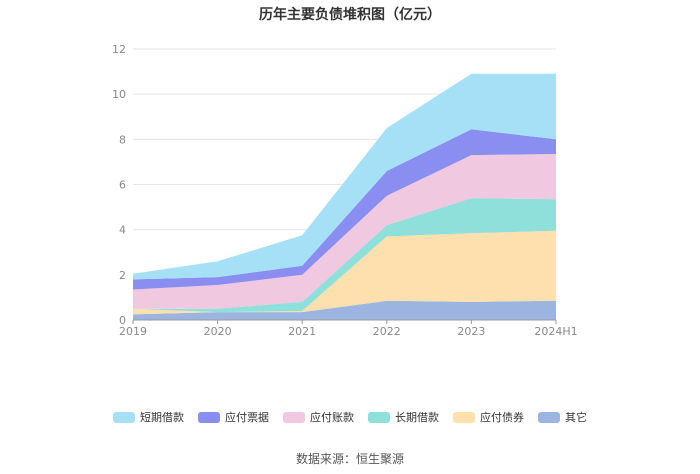  I want to click on area-series-长期借款, so click(344, 255).